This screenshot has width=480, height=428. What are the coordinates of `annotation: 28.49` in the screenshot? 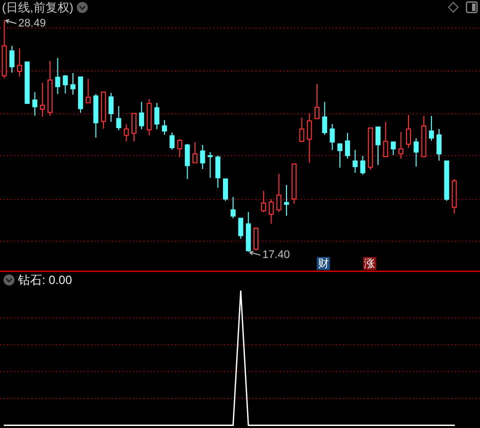 It's located at (32, 24).